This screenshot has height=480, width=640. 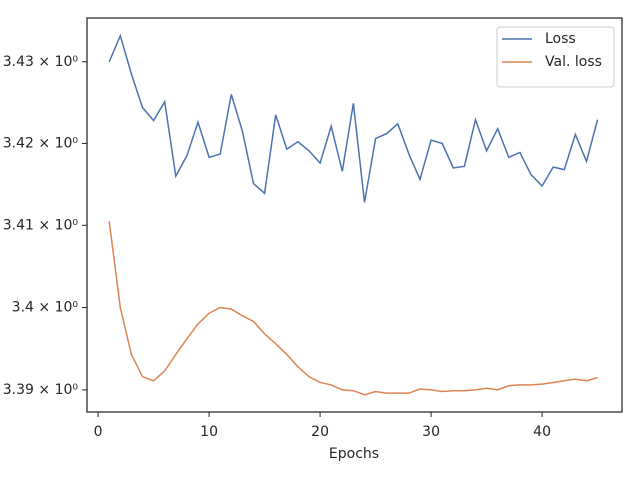 What do you see at coordinates (45, 307) in the screenshot?
I see `y-tick-label: 3.4 × 10⁰` at bounding box center [45, 307].